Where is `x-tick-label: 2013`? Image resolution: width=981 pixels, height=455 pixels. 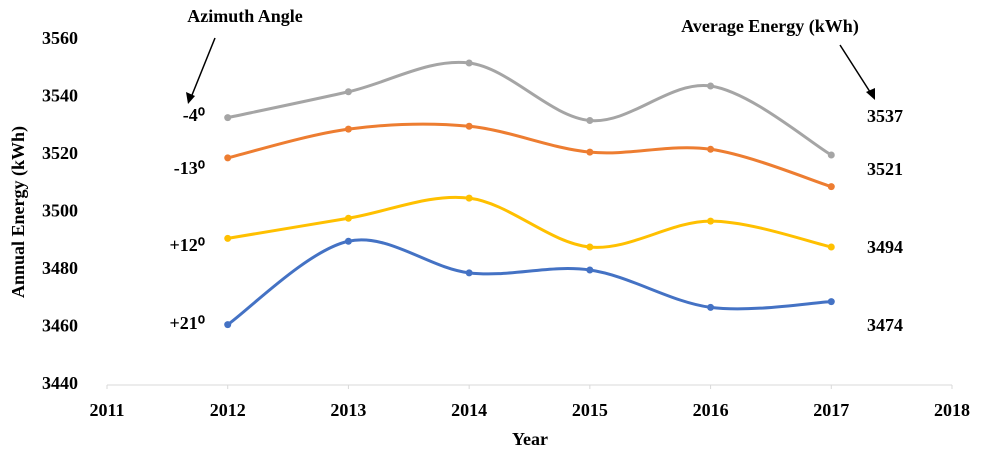
x-tick-label: 2013 is located at coordinates (348, 410).